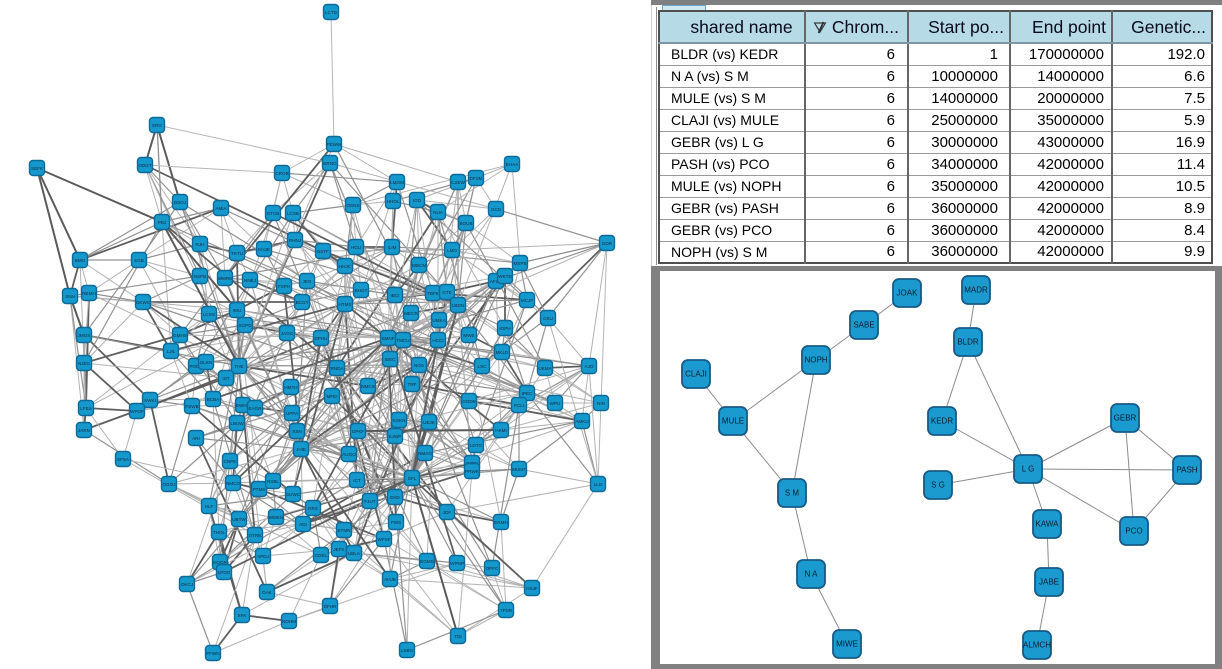  I want to click on svg-text: RRS, so click(313, 508).